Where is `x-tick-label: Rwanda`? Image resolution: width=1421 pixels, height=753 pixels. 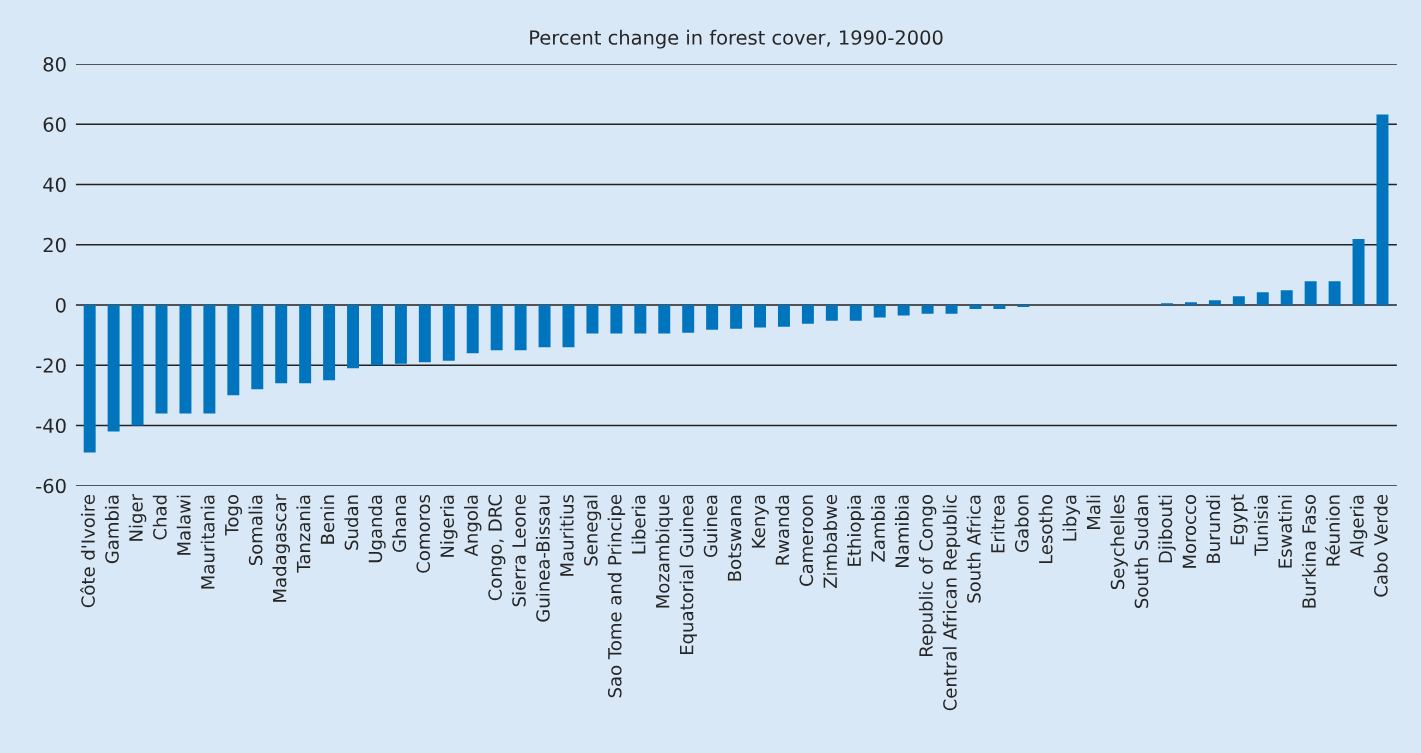
x-tick-label: Rwanda is located at coordinates (782, 530).